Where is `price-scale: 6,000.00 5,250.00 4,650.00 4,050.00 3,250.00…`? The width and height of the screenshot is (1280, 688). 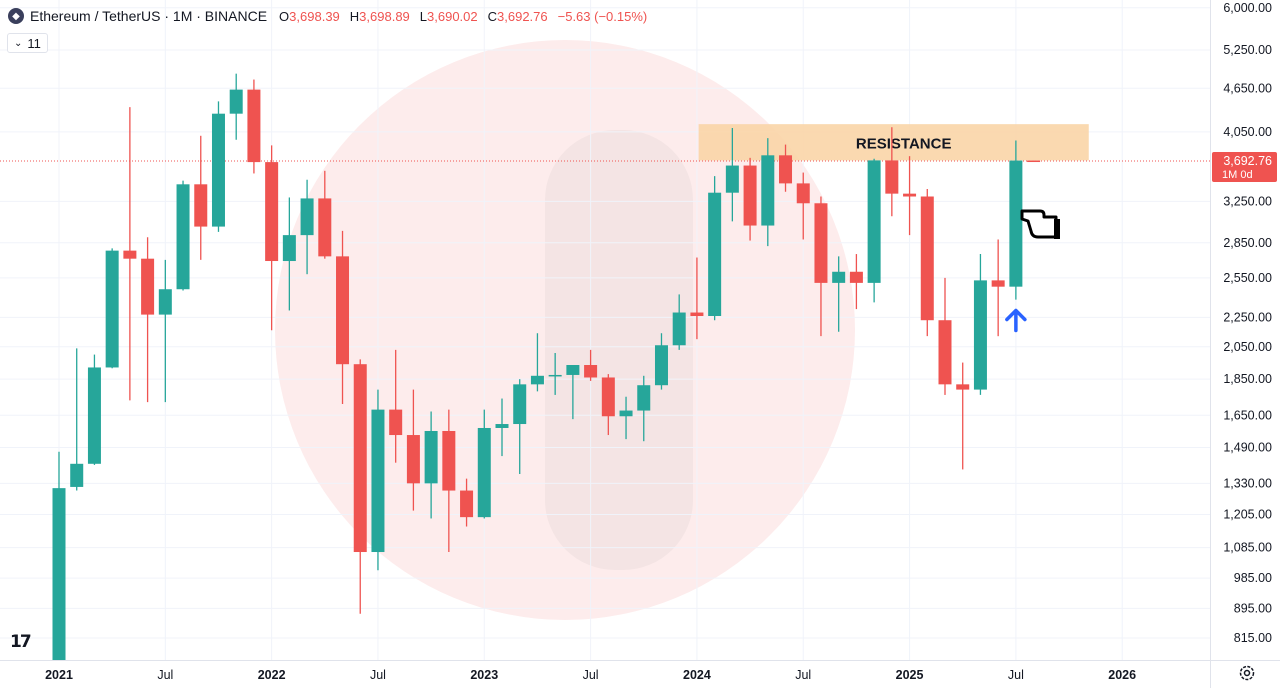
price-scale: 6,000.00 5,250.00 4,650.00 4,050.00 3,250.00… is located at coordinates (1247, 323).